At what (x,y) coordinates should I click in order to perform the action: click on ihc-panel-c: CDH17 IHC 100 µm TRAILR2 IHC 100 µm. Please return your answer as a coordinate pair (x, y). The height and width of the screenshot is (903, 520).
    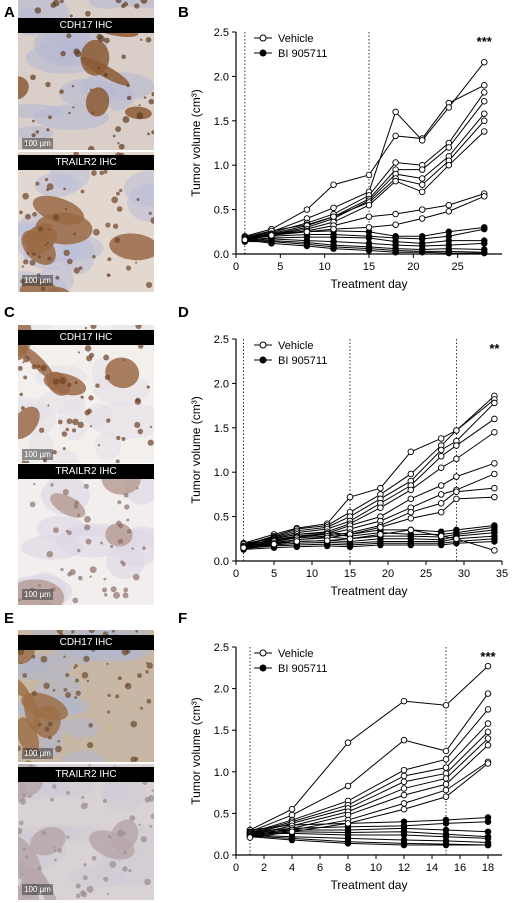
    Looking at the image, I should click on (86, 465).